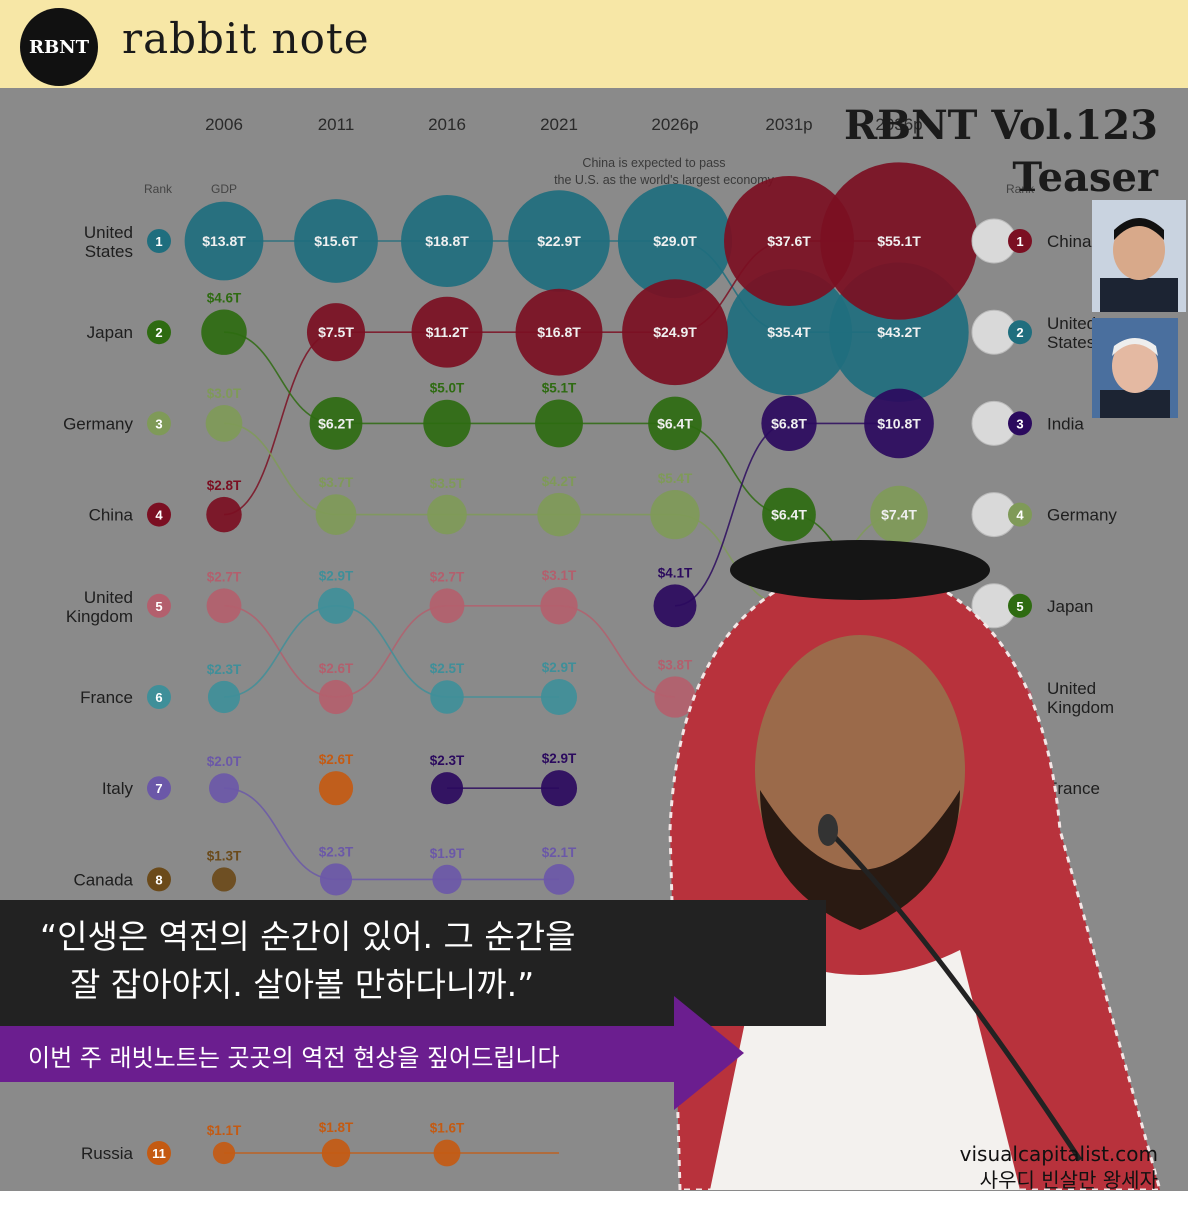 The width and height of the screenshot is (1188, 1211). What do you see at coordinates (158, 879) in the screenshot?
I see `rank-number: 8` at bounding box center [158, 879].